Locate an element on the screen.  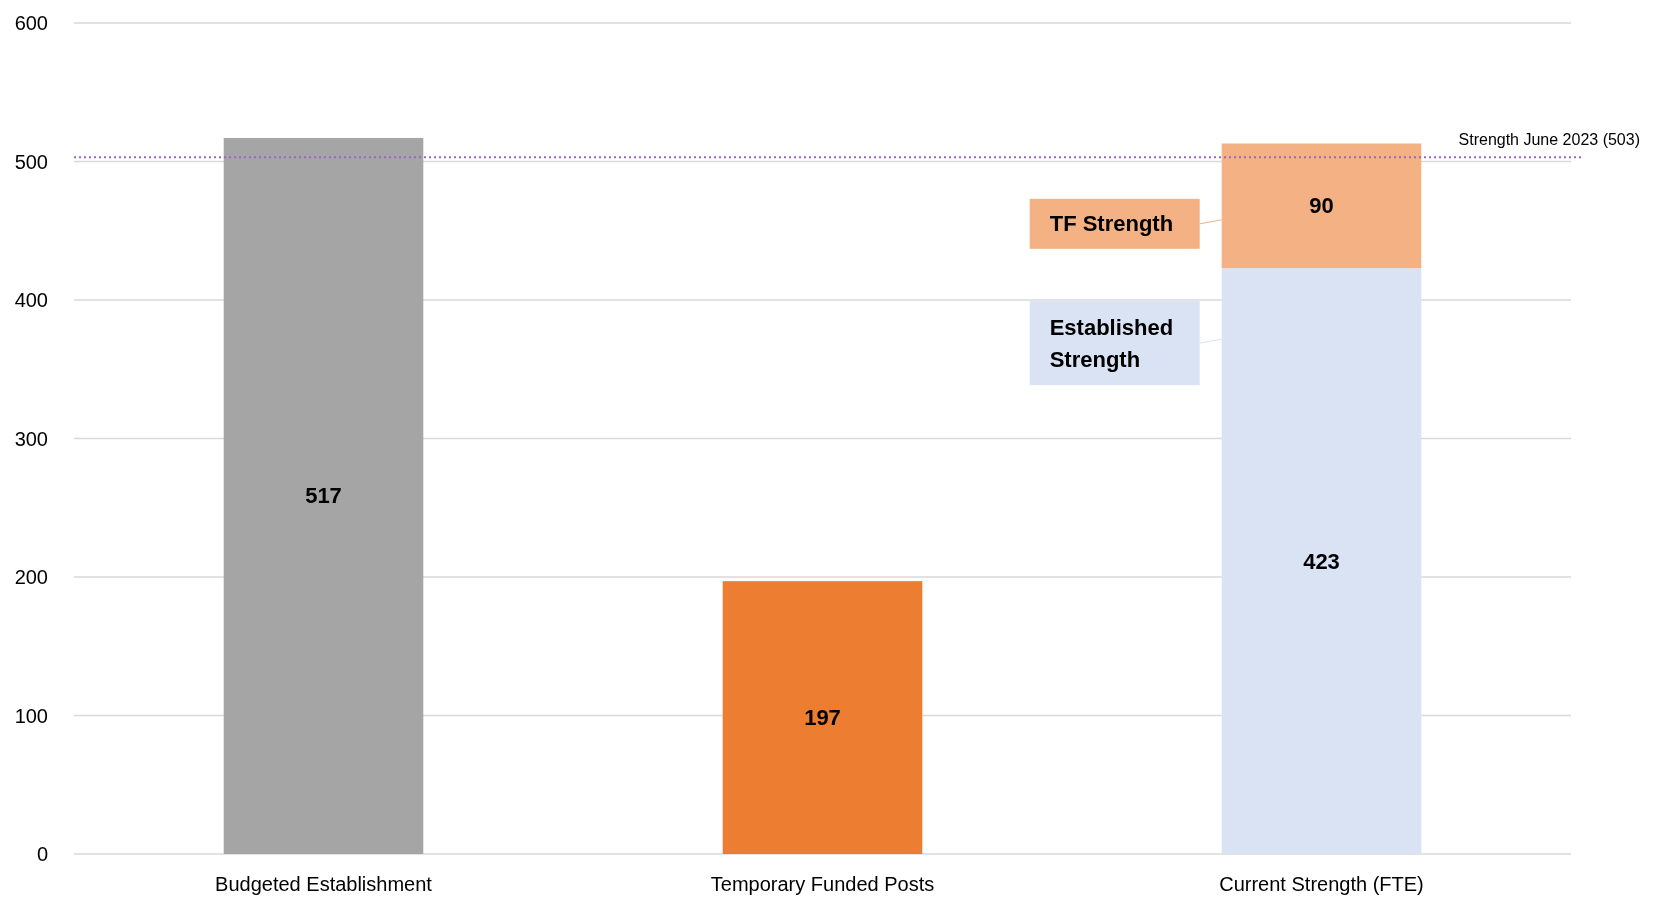
ref-line-label: Strength June 2023 (503) is located at coordinates (1549, 140).